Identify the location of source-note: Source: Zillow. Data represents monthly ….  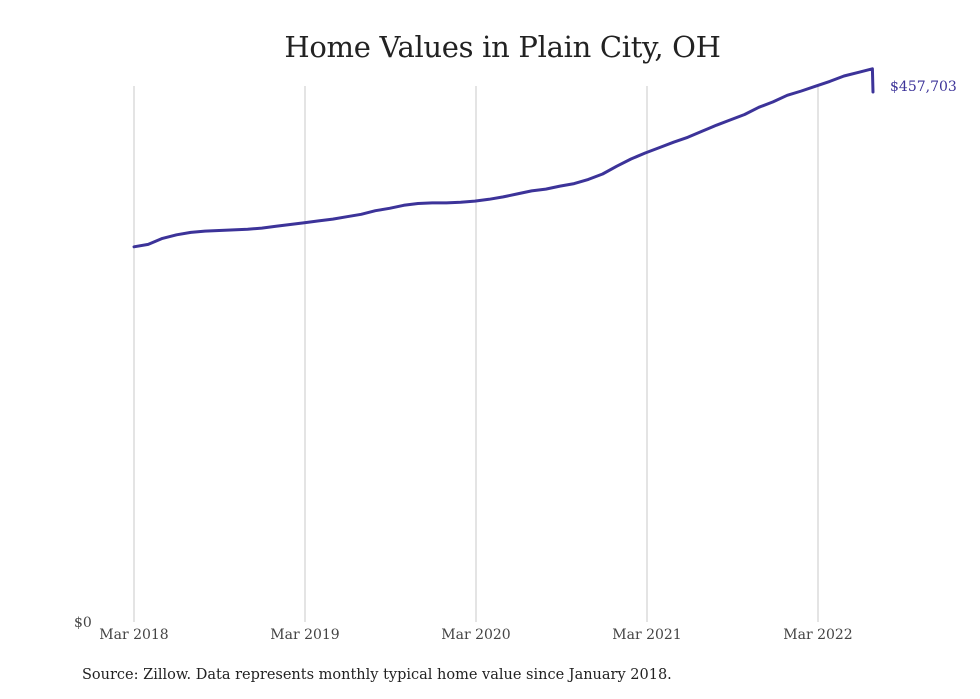
(377, 675).